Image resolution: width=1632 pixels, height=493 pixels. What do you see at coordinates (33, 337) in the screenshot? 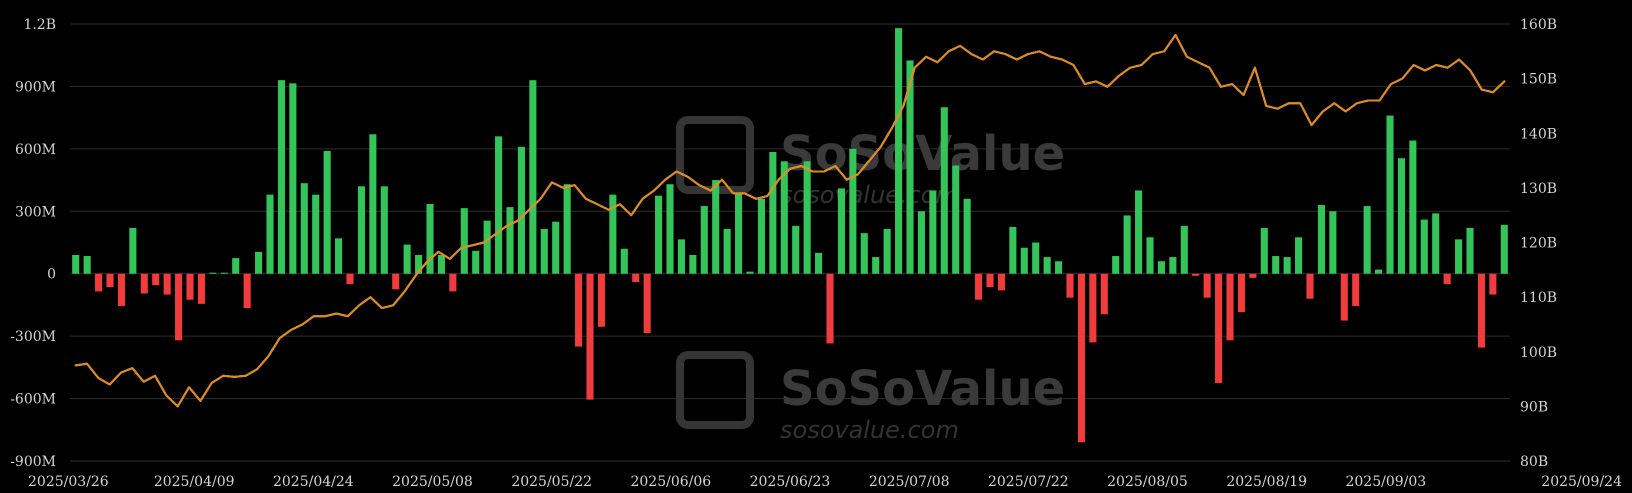
I see `y-left-tick-label: -300M` at bounding box center [33, 337].